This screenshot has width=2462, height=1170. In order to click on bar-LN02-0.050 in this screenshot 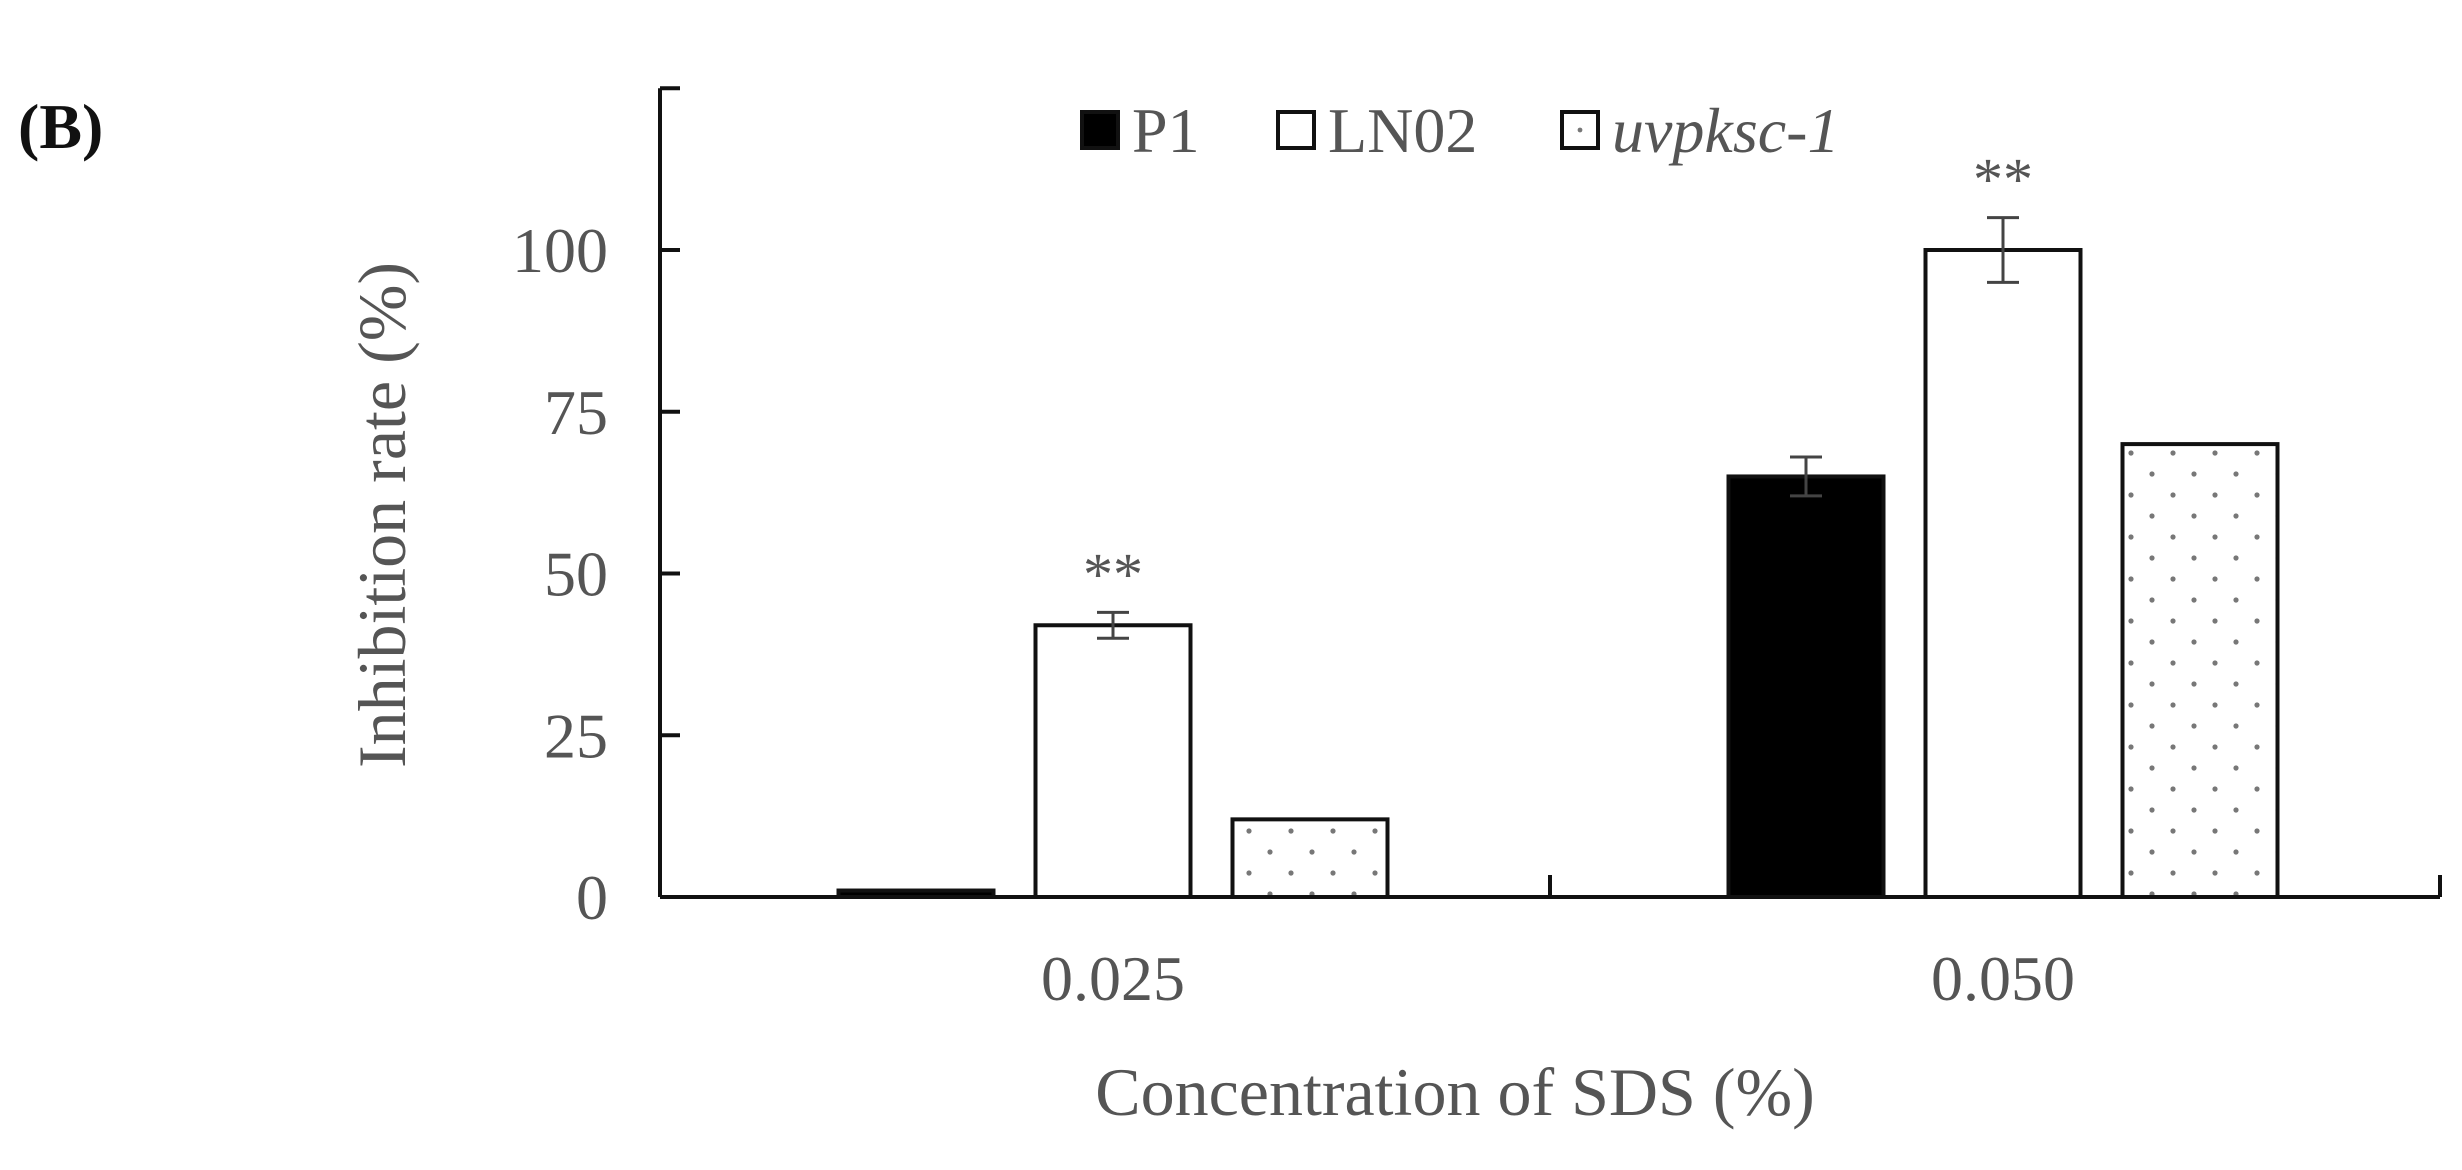, I will do `click(2003, 573)`.